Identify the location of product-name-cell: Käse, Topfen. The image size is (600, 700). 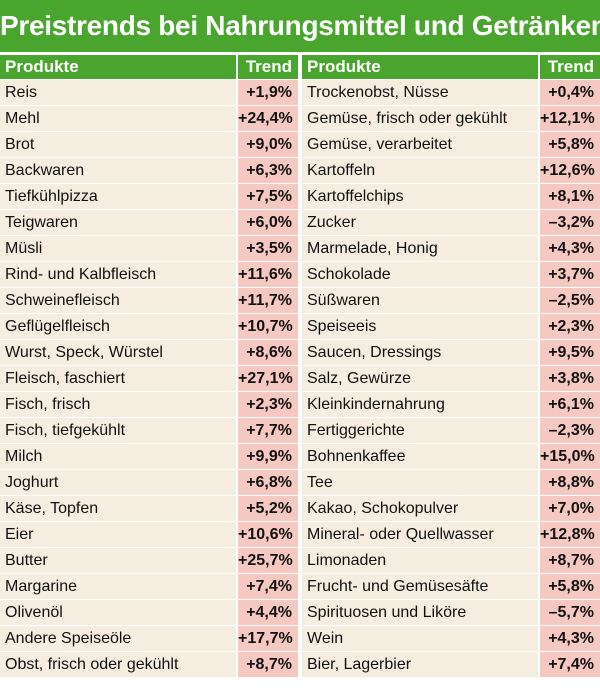
(118, 508).